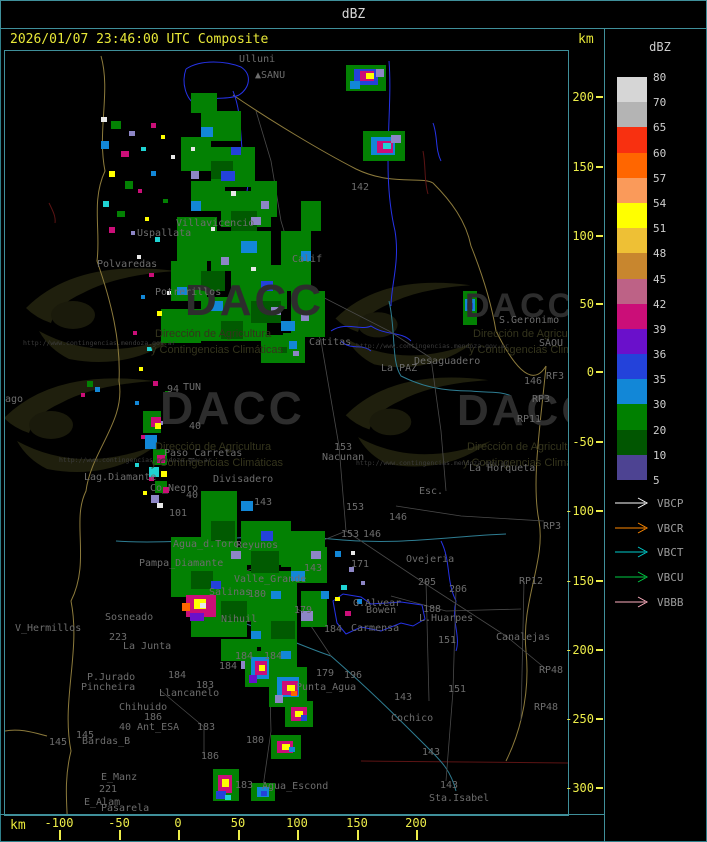 The width and height of the screenshot is (707, 842). Describe the element at coordinates (660, 405) in the screenshot. I see `dbz-scale-value: 30` at that location.